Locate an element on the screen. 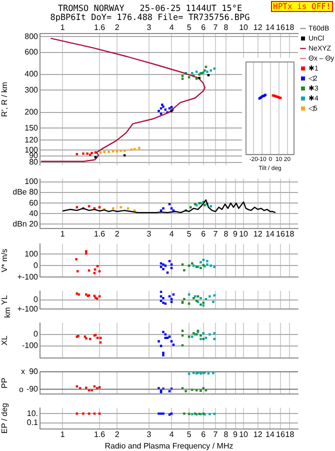 This screenshot has height=451, width=335. y-tick-label: 300 is located at coordinates (31, 89).